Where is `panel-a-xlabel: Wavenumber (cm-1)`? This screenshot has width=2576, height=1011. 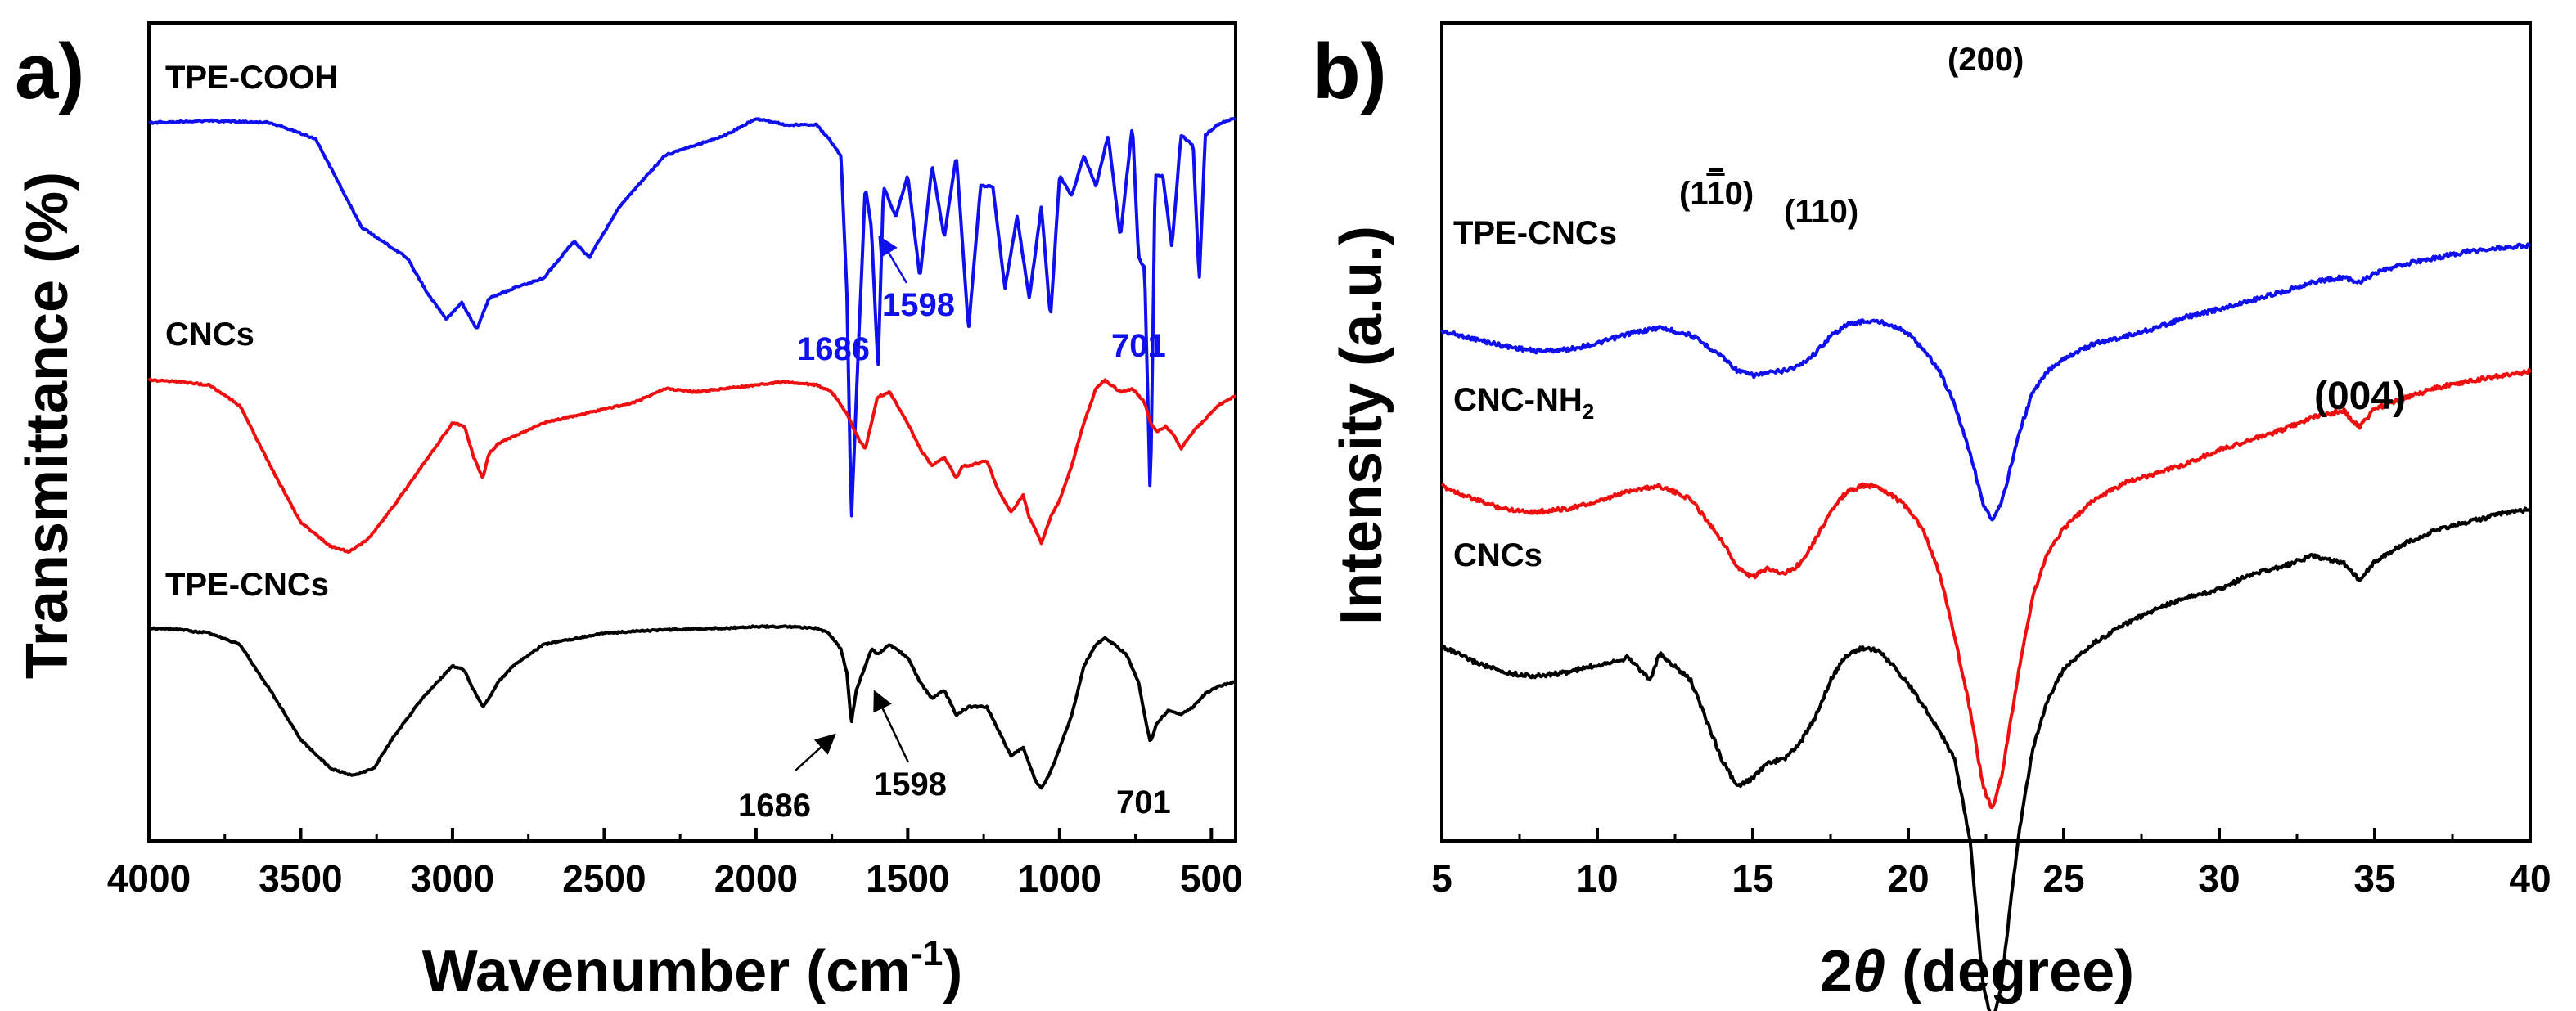 panel-a-xlabel: Wavenumber (cm-1) is located at coordinates (692, 968).